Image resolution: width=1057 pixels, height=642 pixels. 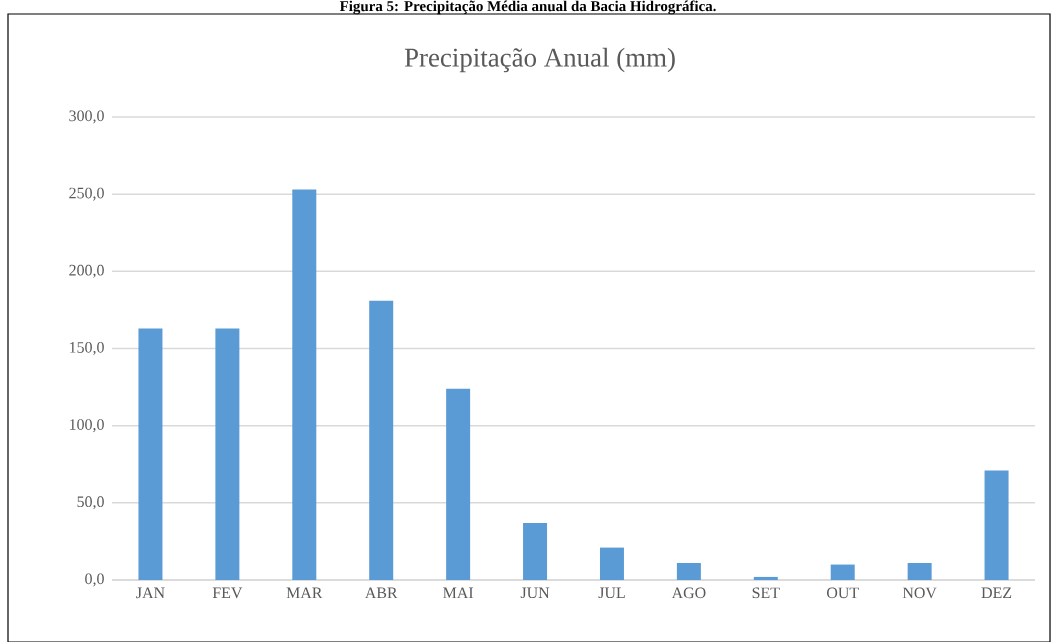 What do you see at coordinates (86, 194) in the screenshot?
I see `y-tick-label: 250,0` at bounding box center [86, 194].